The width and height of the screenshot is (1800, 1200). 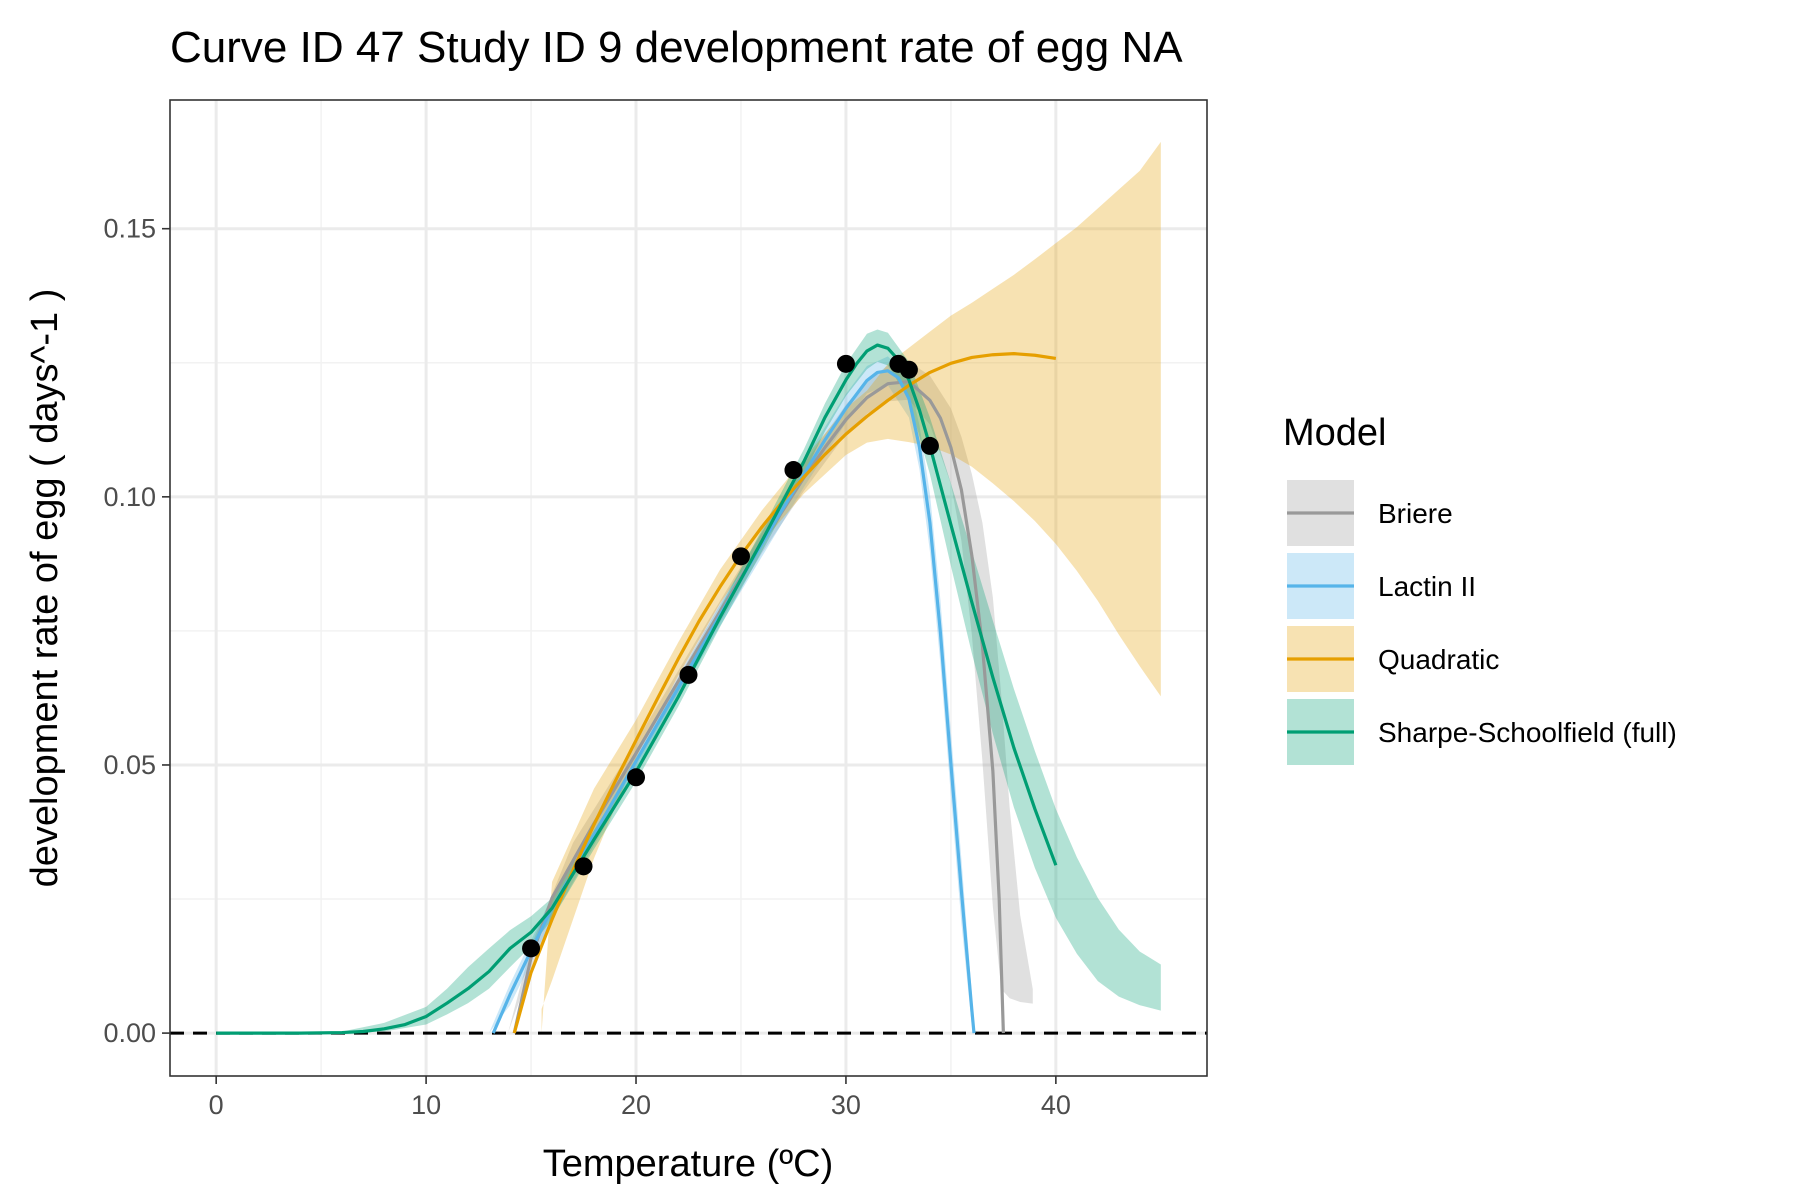 What do you see at coordinates (1056, 1105) in the screenshot?
I see `x-tick-label: 40` at bounding box center [1056, 1105].